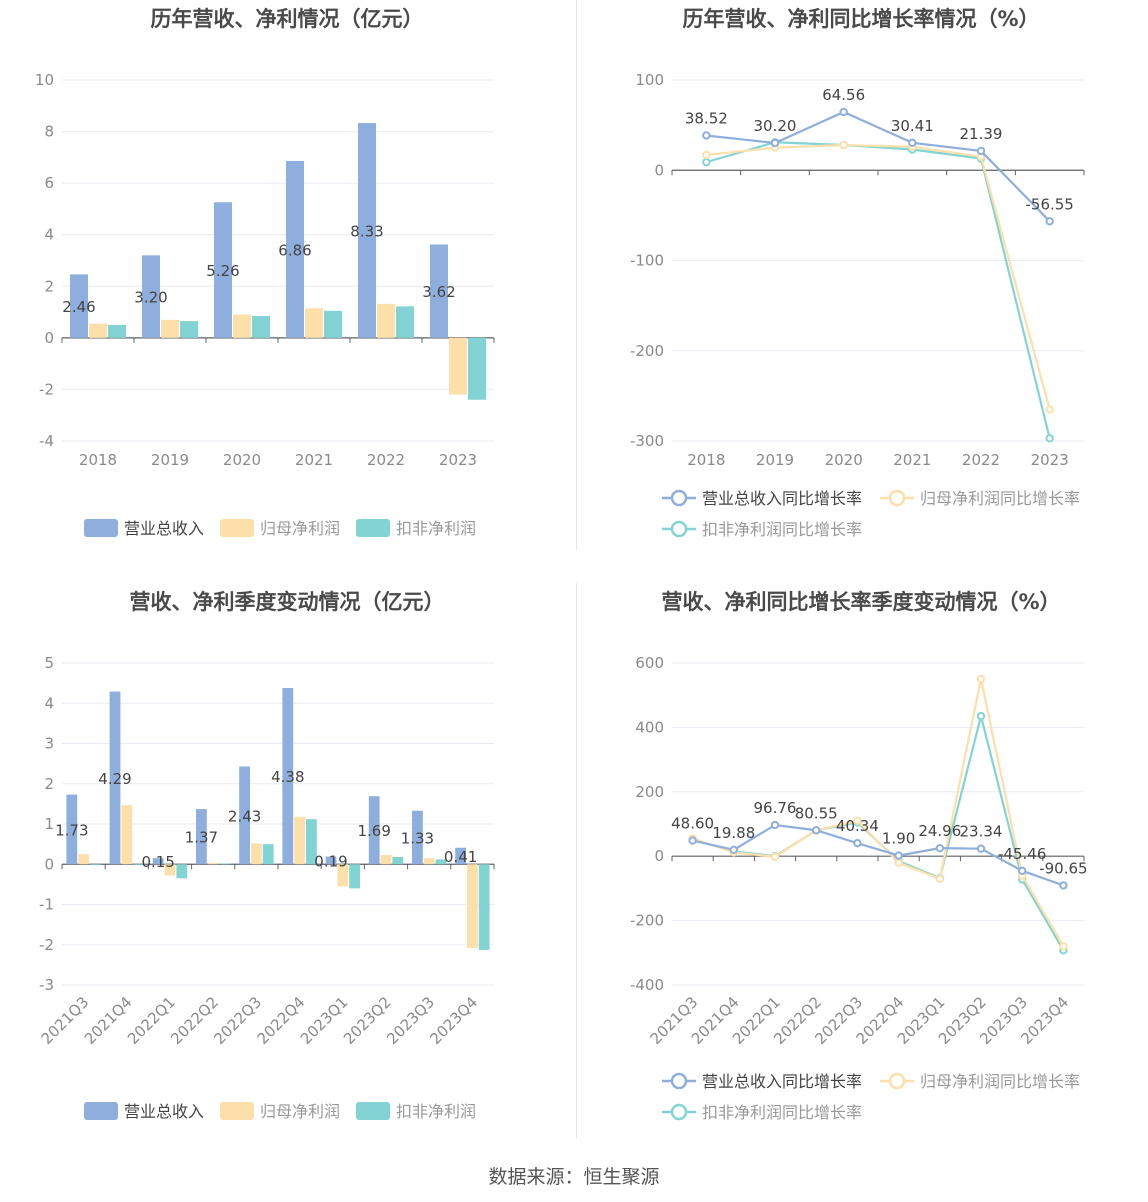 This screenshot has width=1148, height=1202. I want to click on point-value-label: -56.55, so click(1049, 204).